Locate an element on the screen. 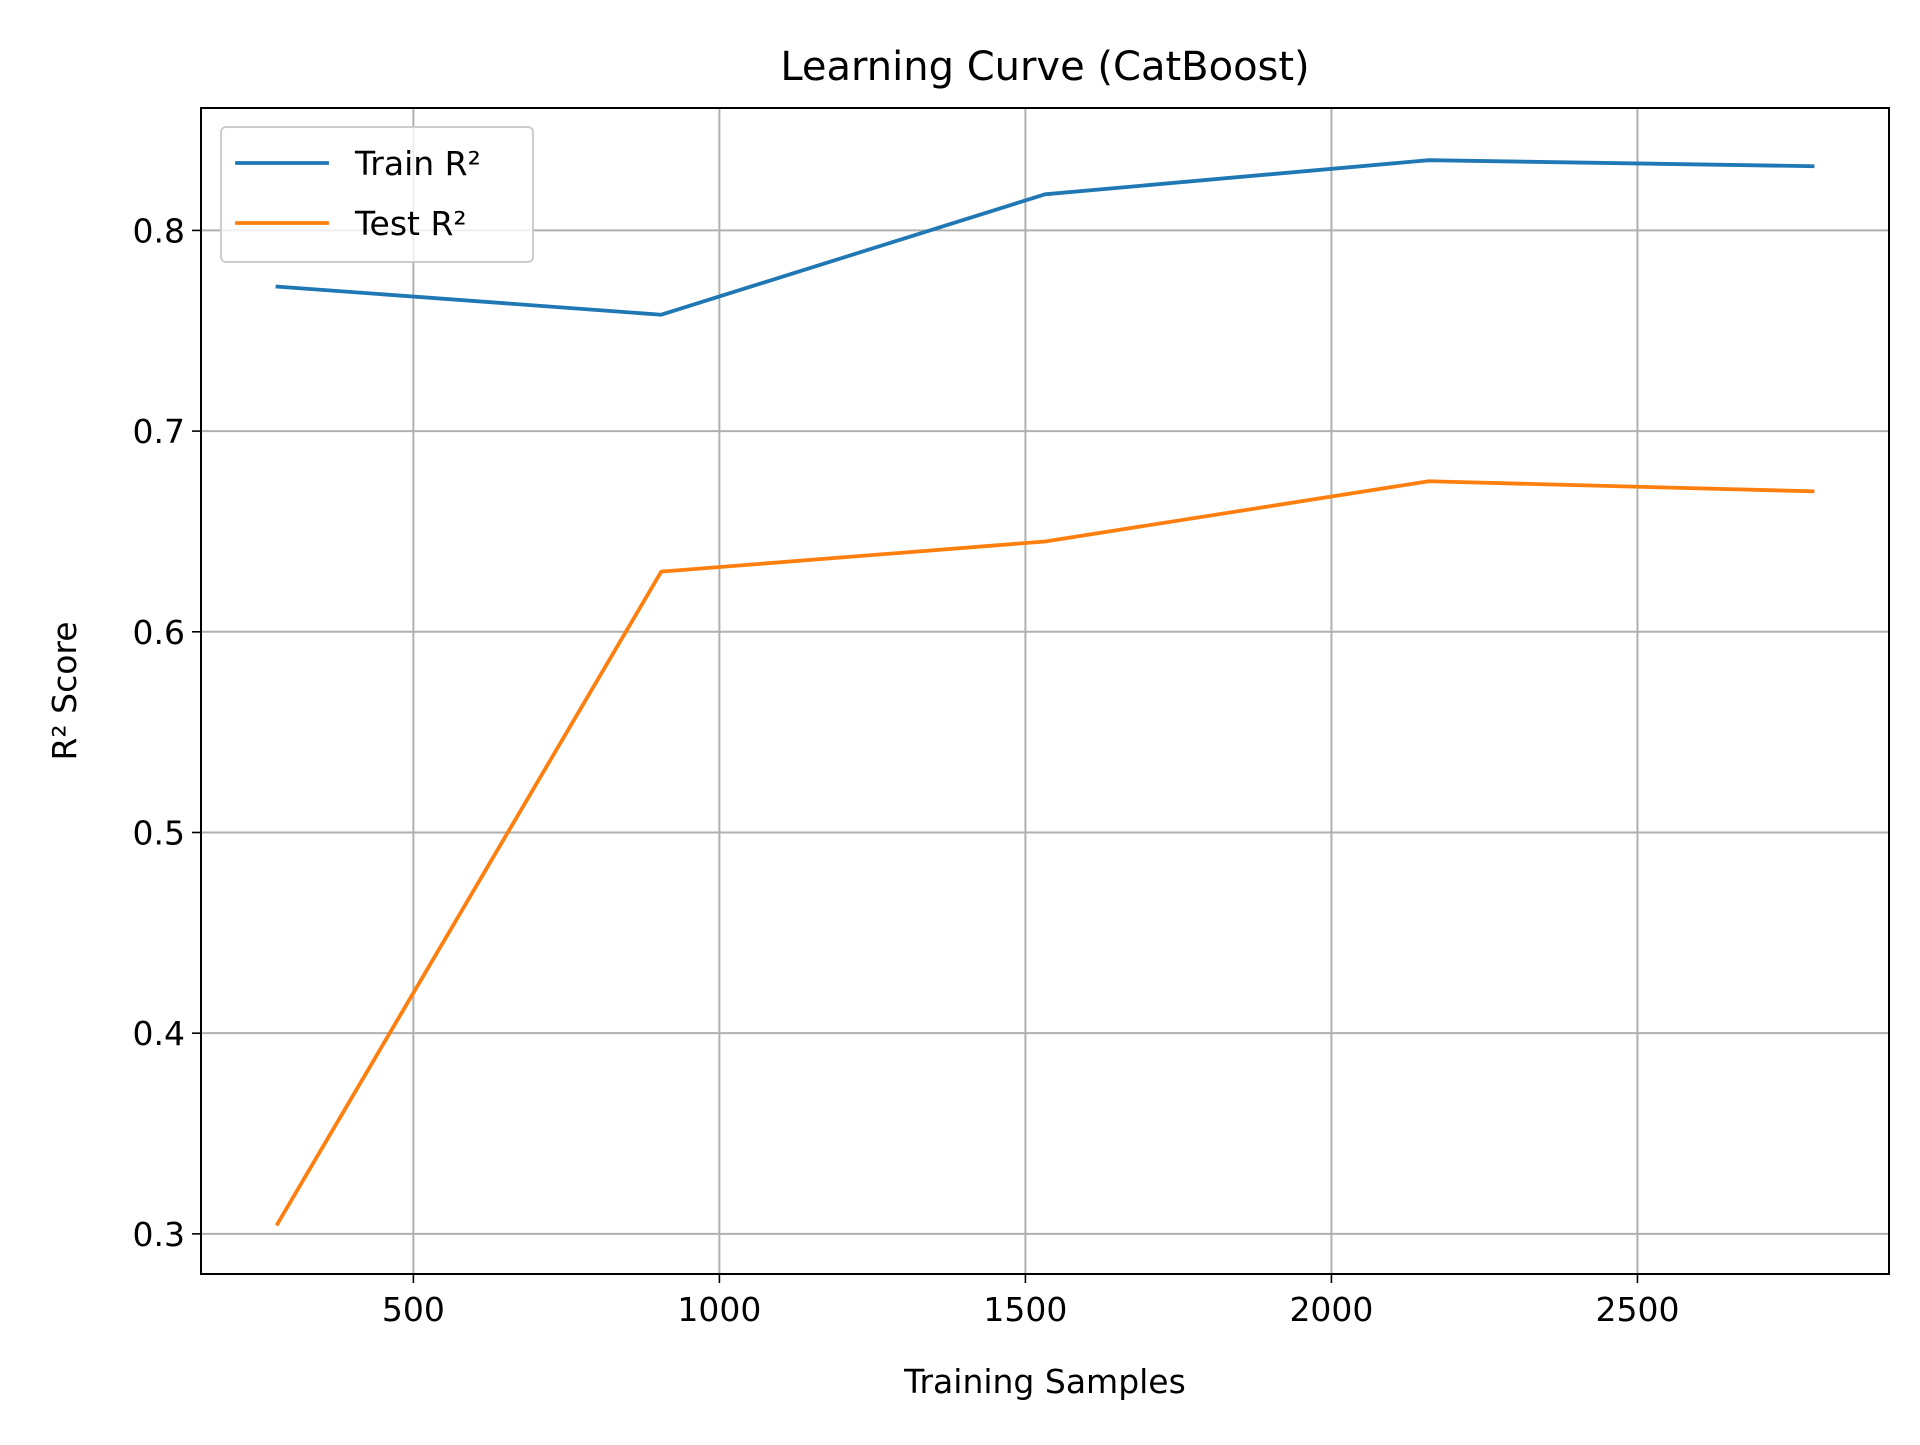 This screenshot has height=1445, width=1920. y-tick-label: 0.7 is located at coordinates (159, 431).